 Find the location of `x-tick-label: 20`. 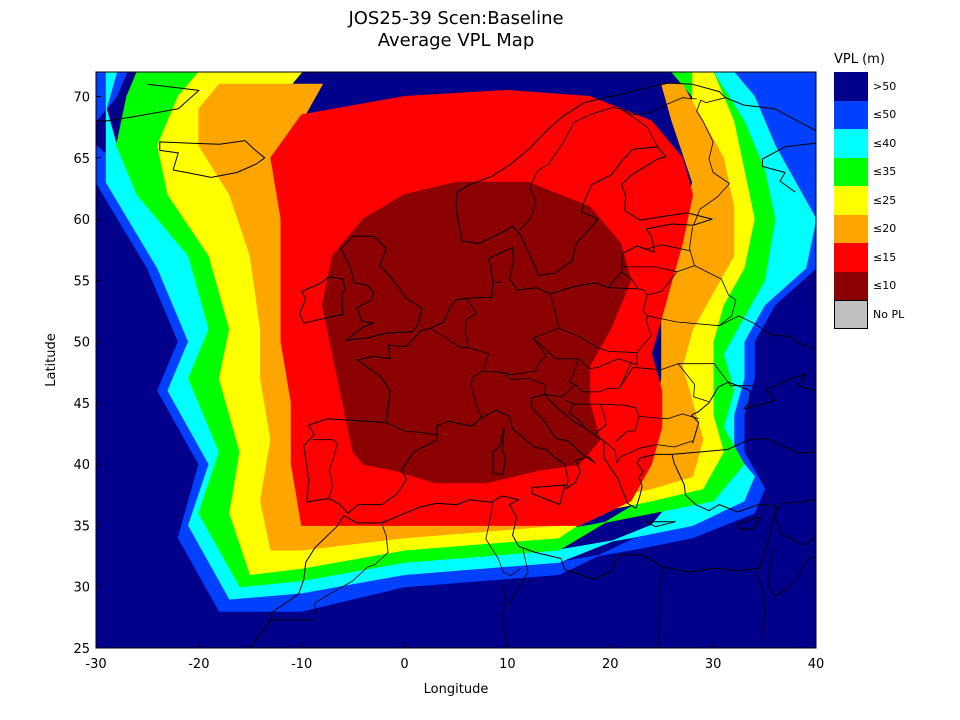

x-tick-label: 20 is located at coordinates (610, 664).